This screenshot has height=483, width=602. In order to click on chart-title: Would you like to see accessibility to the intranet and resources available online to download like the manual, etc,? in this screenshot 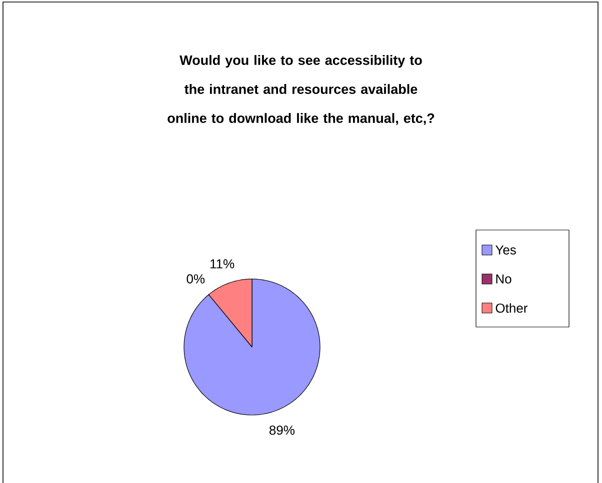, I will do `click(301, 90)`.